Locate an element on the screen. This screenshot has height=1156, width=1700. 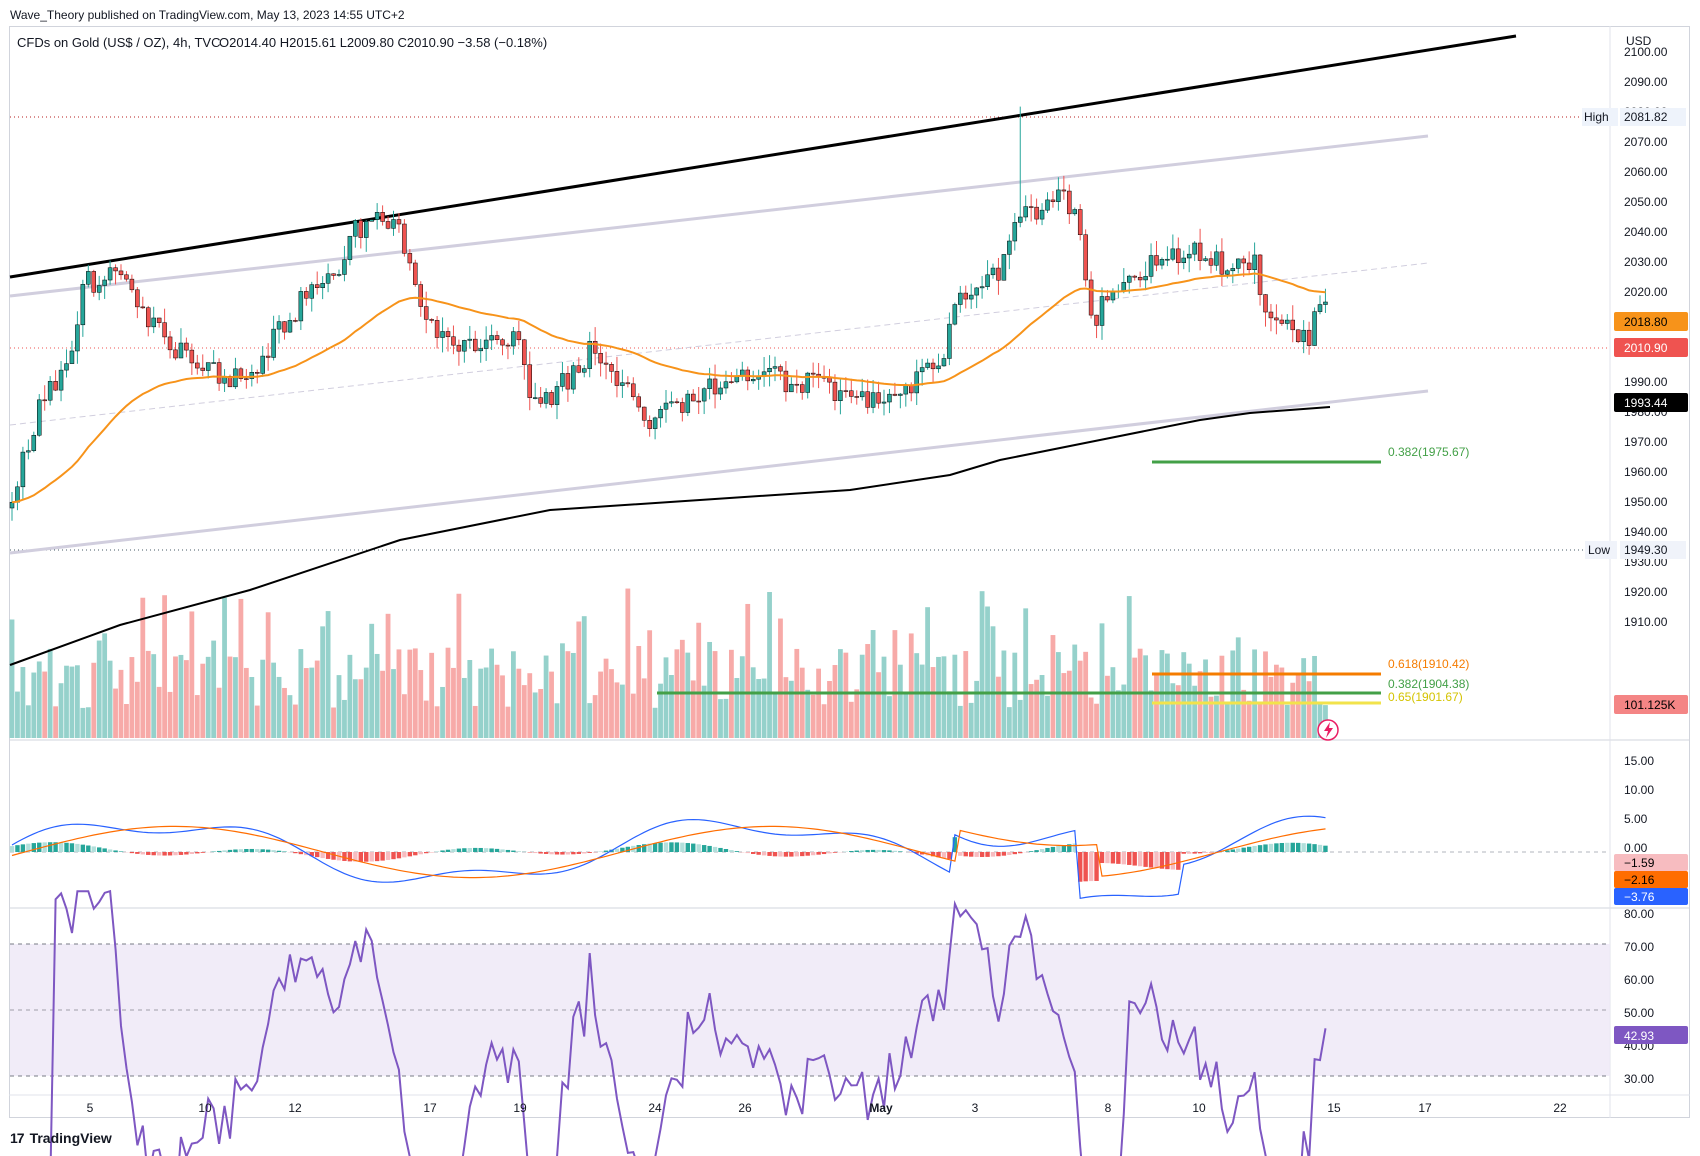
macd-axis-ticks: 15.00 10.00 5.00 0.00 is located at coordinates (1639, 804).